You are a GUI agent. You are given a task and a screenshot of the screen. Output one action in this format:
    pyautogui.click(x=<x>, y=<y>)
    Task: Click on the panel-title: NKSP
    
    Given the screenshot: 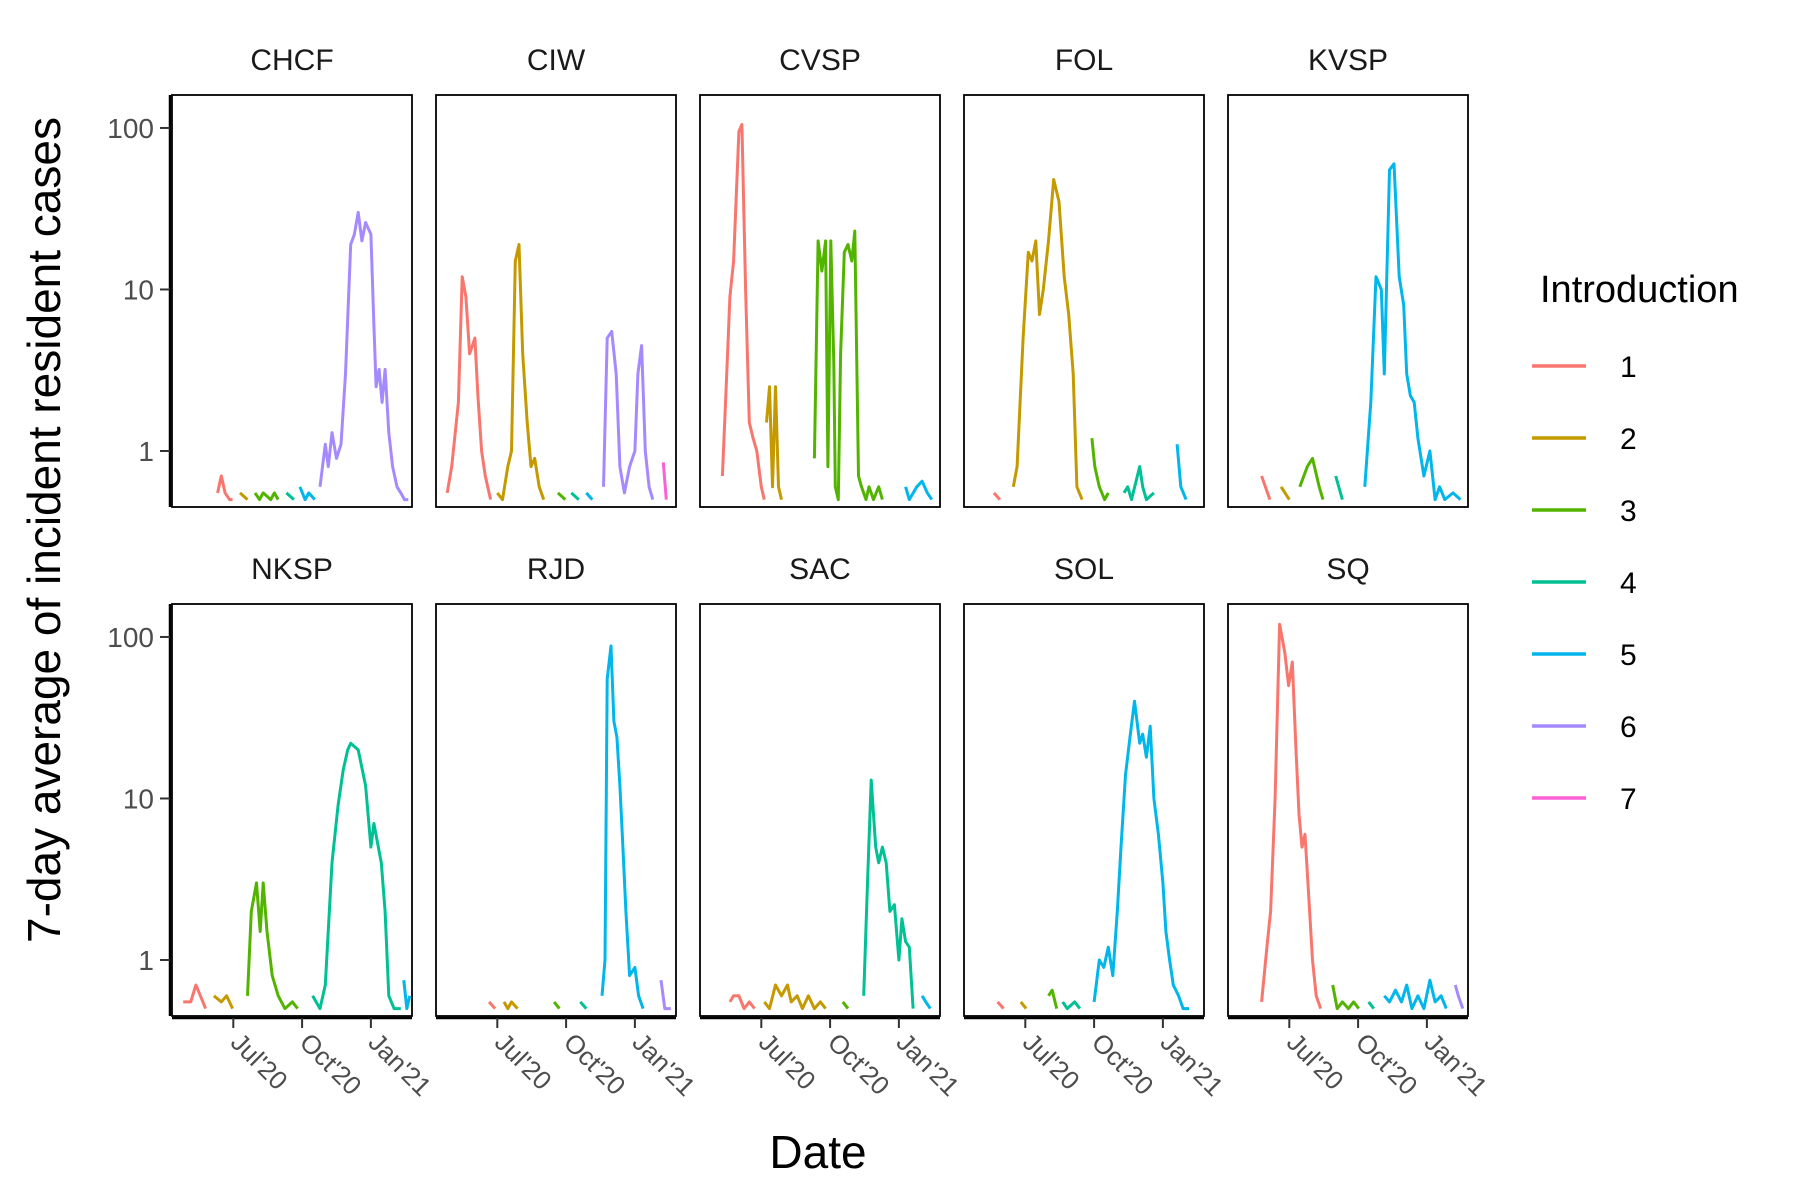 What is the action you would take?
    pyautogui.click(x=292, y=569)
    